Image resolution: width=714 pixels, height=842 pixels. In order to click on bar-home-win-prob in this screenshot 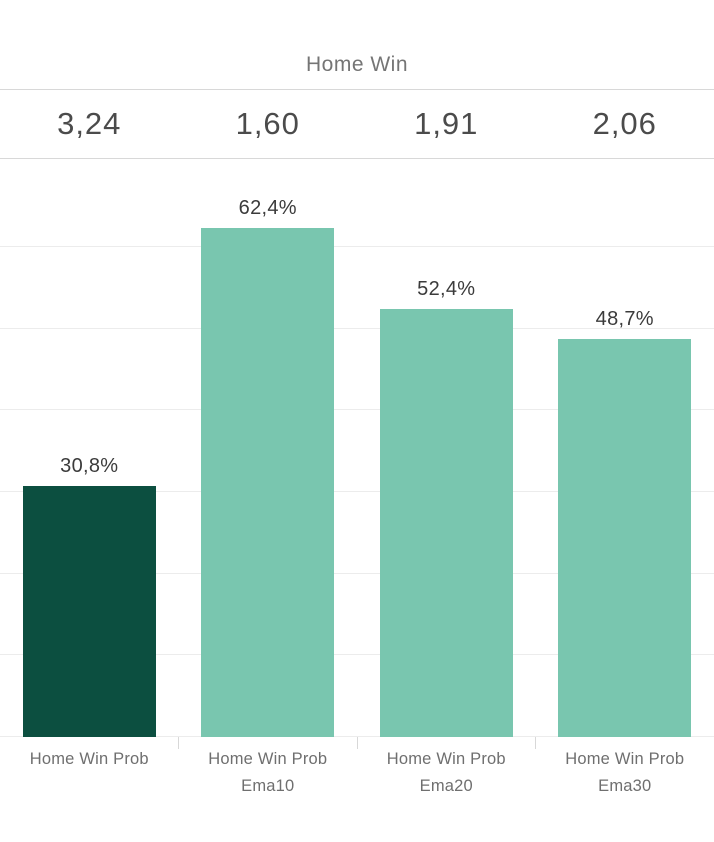, I will do `click(89, 611)`.